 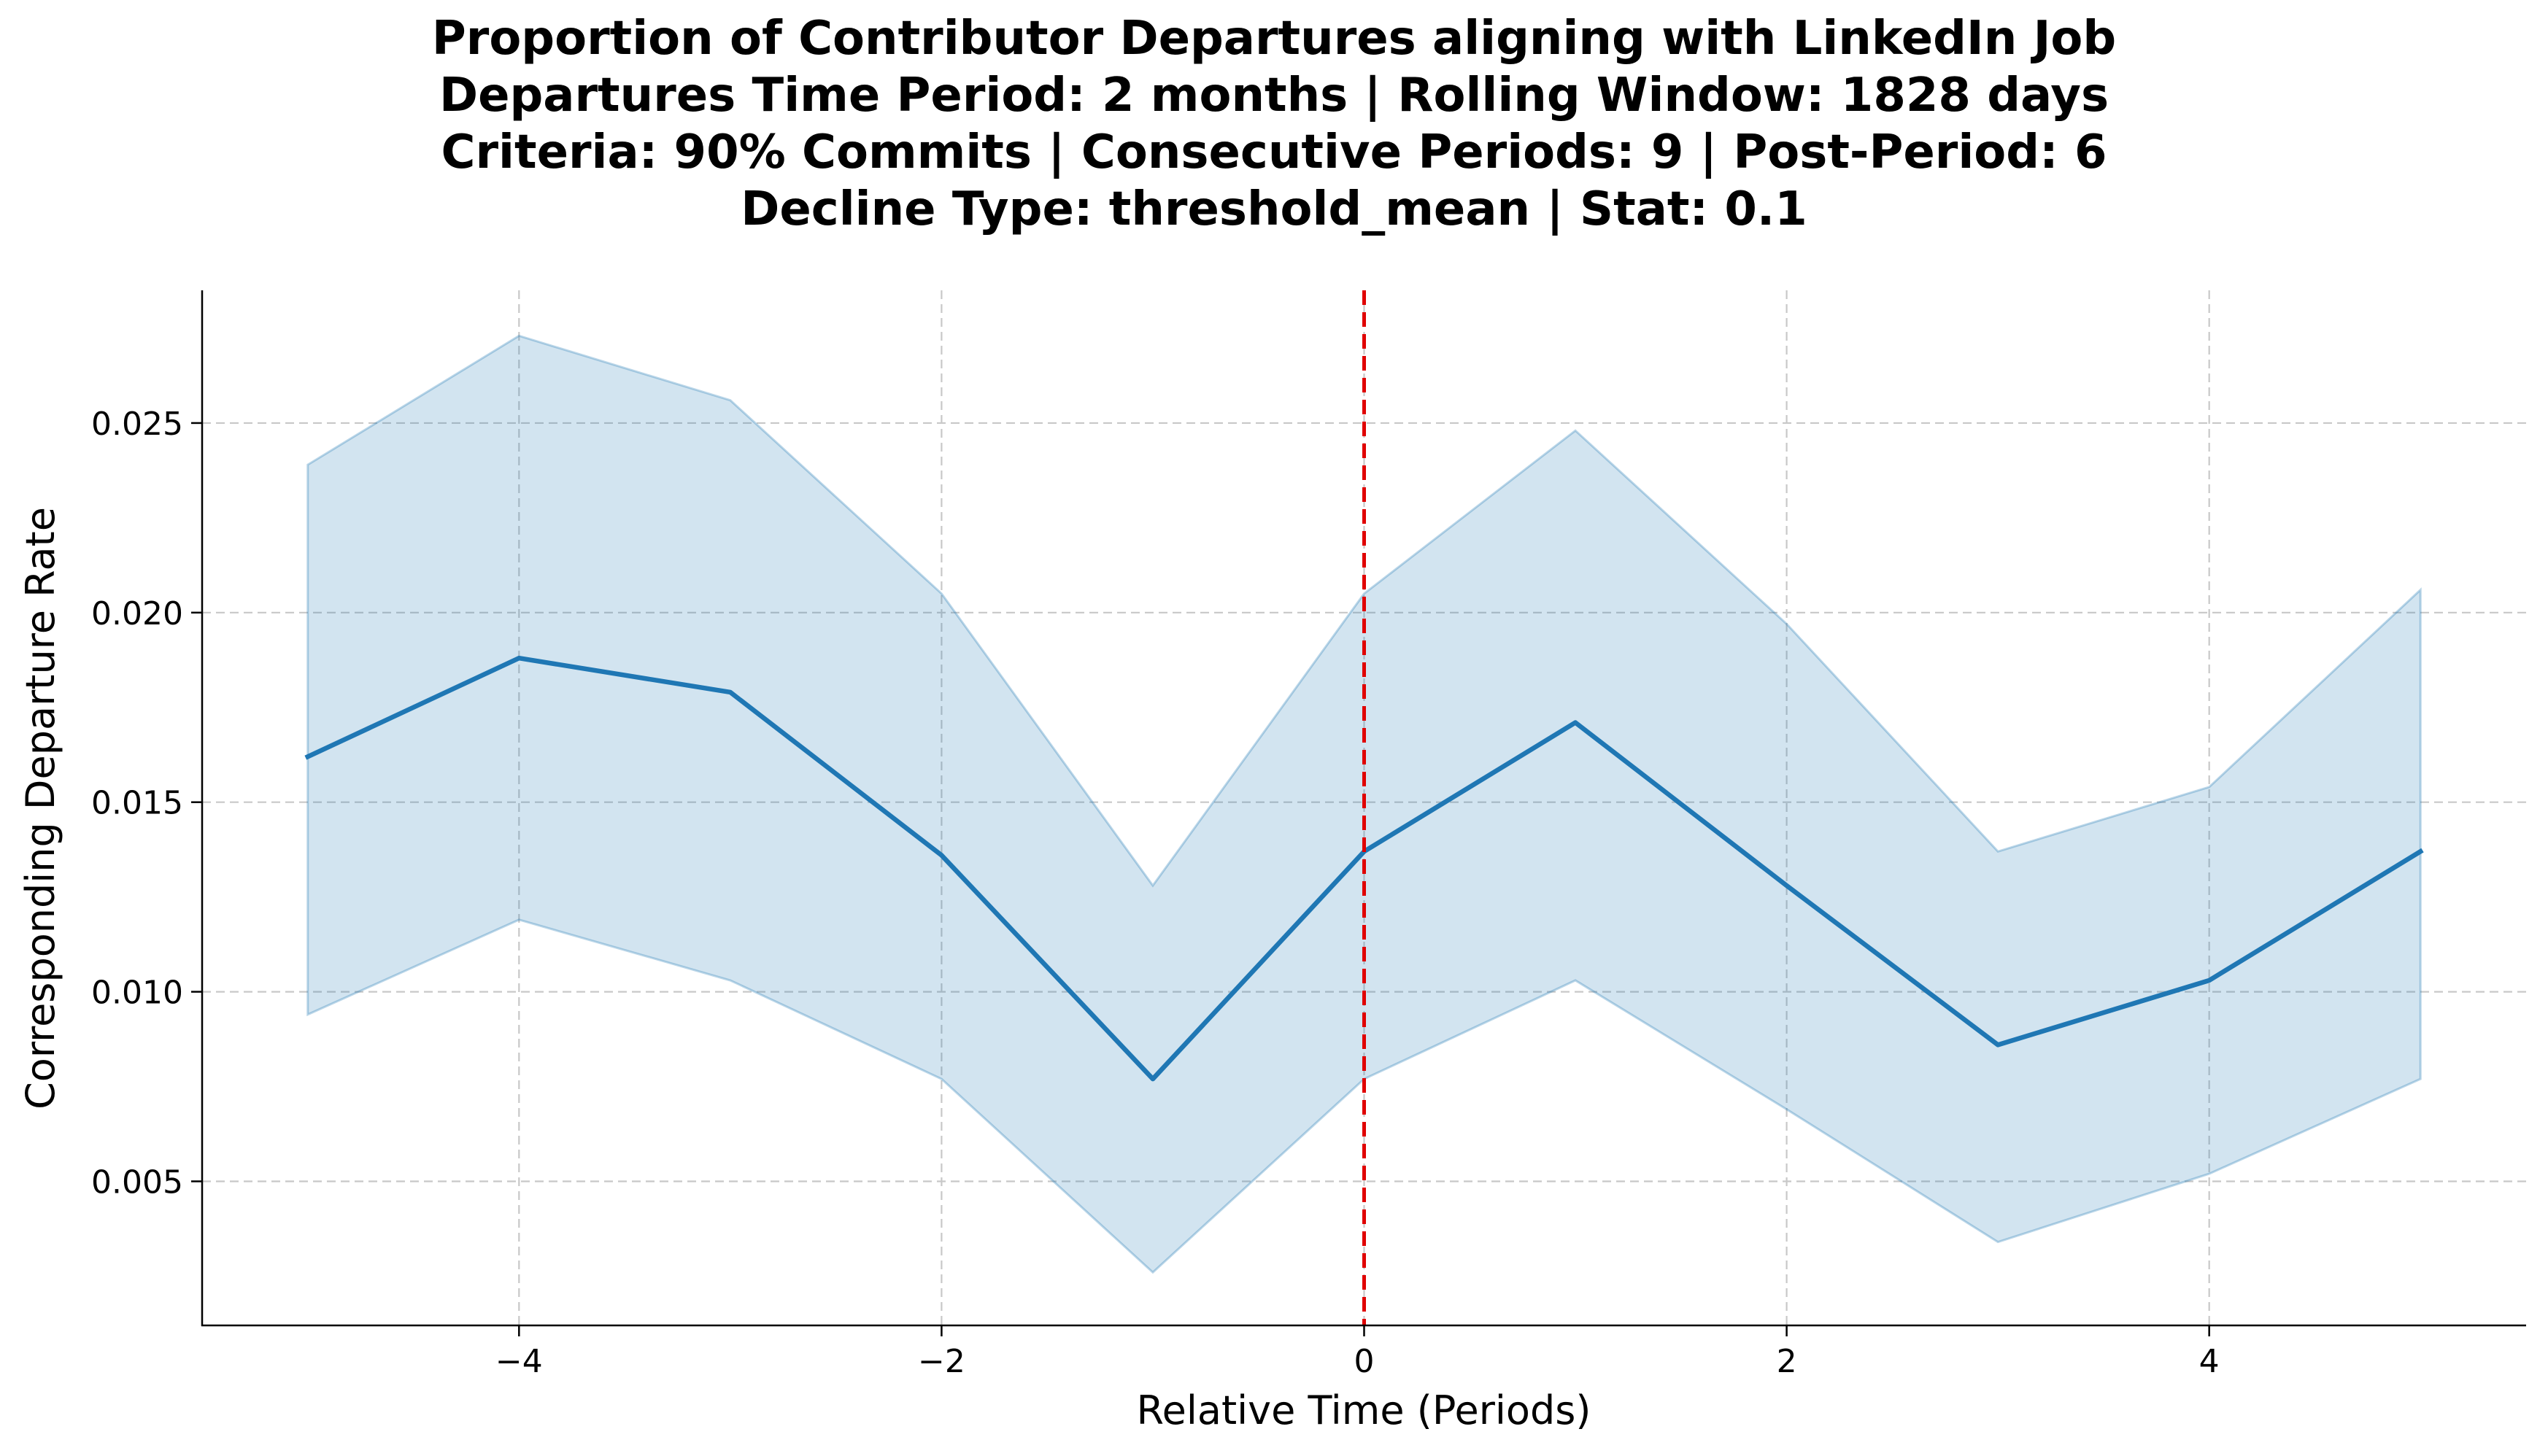 What do you see at coordinates (519, 1361) in the screenshot?
I see `x-tick-label: −4` at bounding box center [519, 1361].